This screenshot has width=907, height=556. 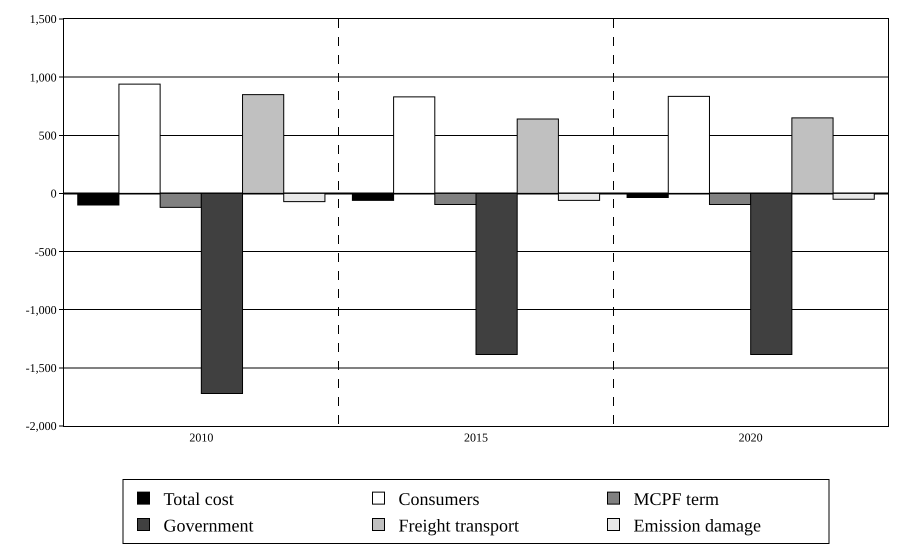 I want to click on y-tick-label: 500, so click(x=47, y=135).